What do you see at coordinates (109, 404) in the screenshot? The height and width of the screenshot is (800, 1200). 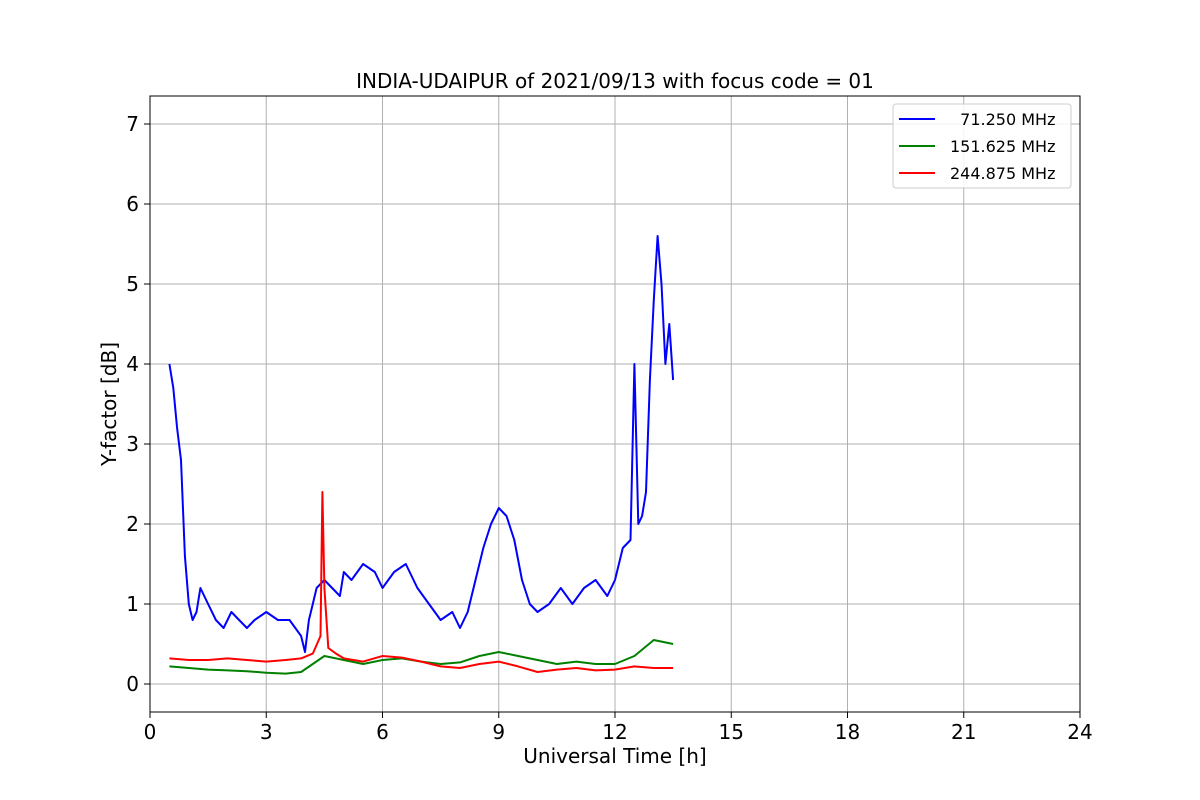 I see `y-axis-label: Y-factor [dB]` at bounding box center [109, 404].